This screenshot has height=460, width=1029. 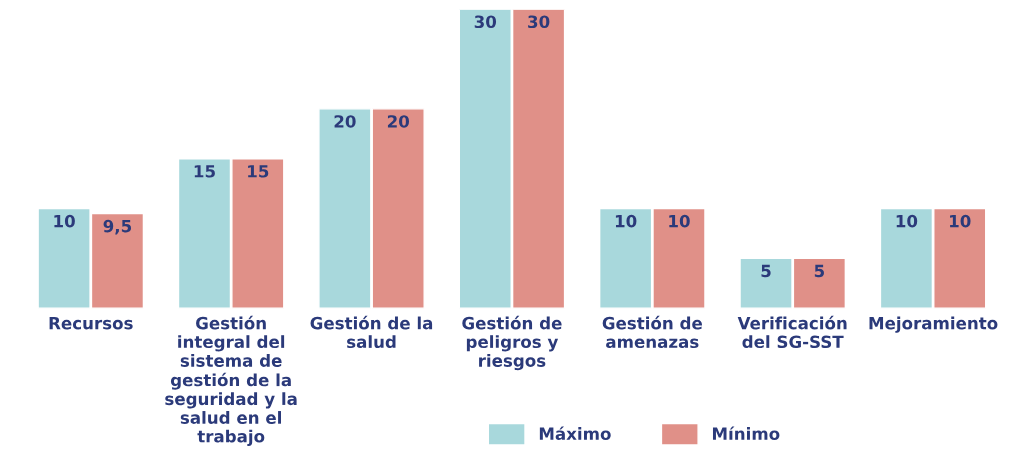 I want to click on data-label: 9,5, so click(x=117, y=227).